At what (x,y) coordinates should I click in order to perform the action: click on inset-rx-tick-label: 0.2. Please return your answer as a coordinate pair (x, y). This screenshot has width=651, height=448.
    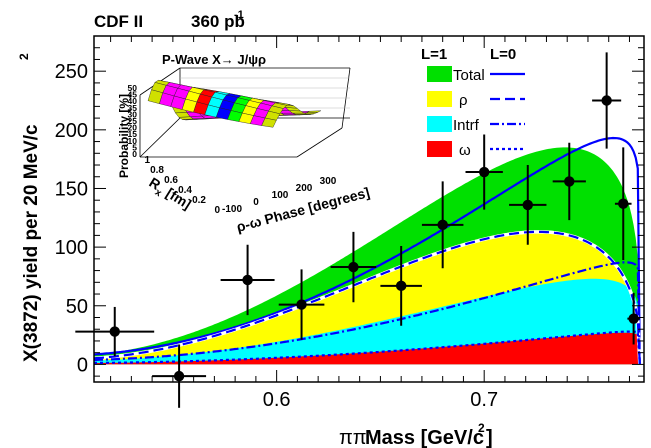
    Looking at the image, I should click on (199, 200).